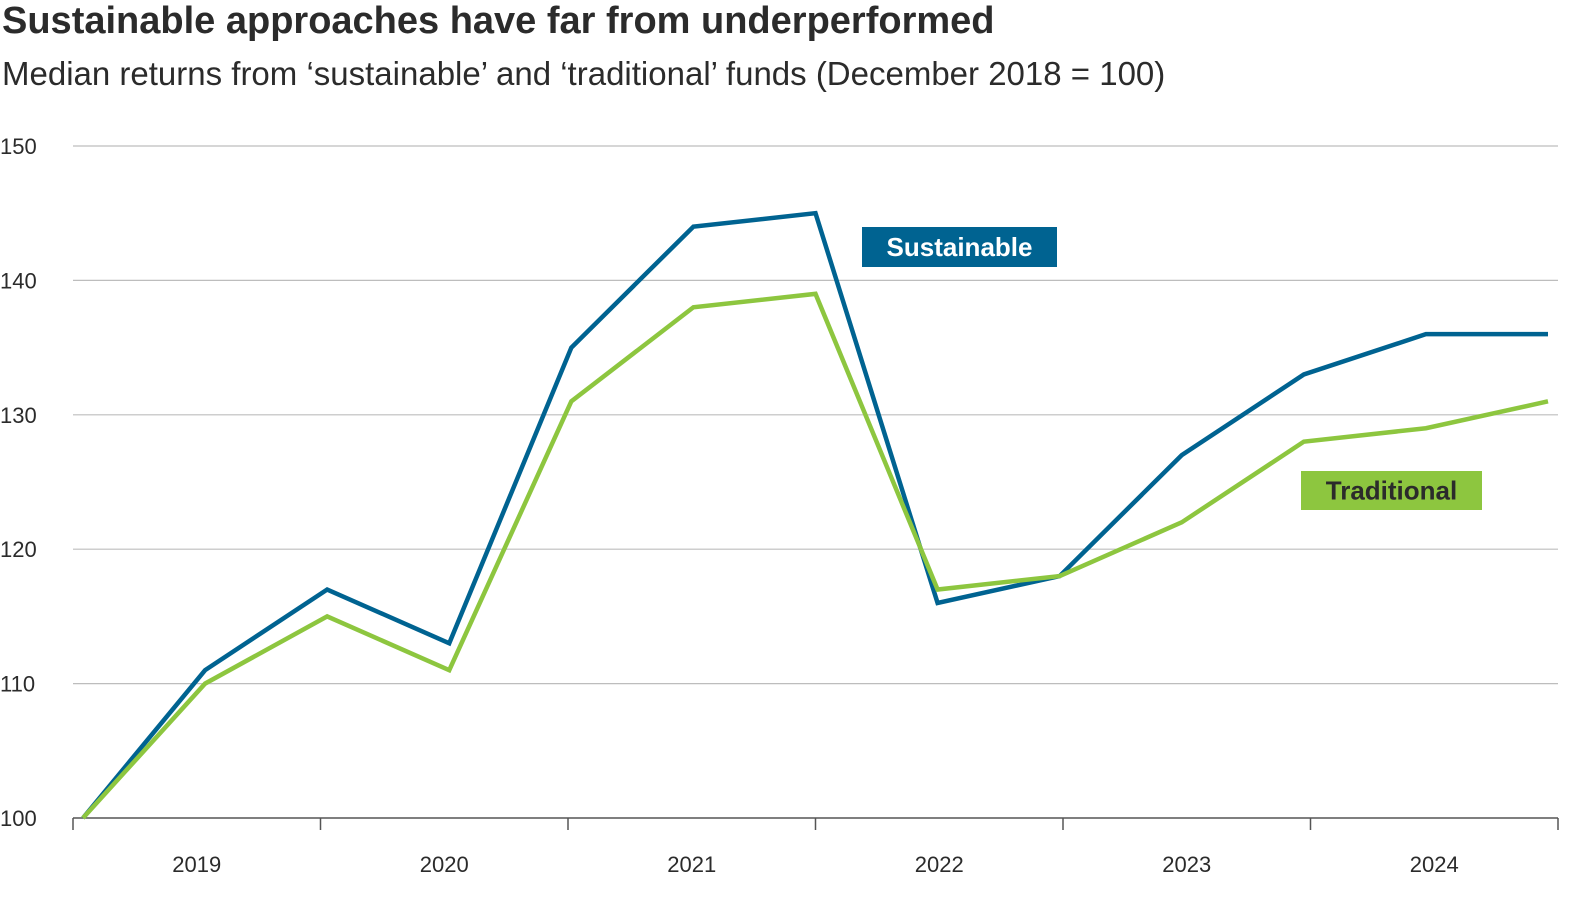  What do you see at coordinates (18, 146) in the screenshot?
I see `y-tick-label: 150` at bounding box center [18, 146].